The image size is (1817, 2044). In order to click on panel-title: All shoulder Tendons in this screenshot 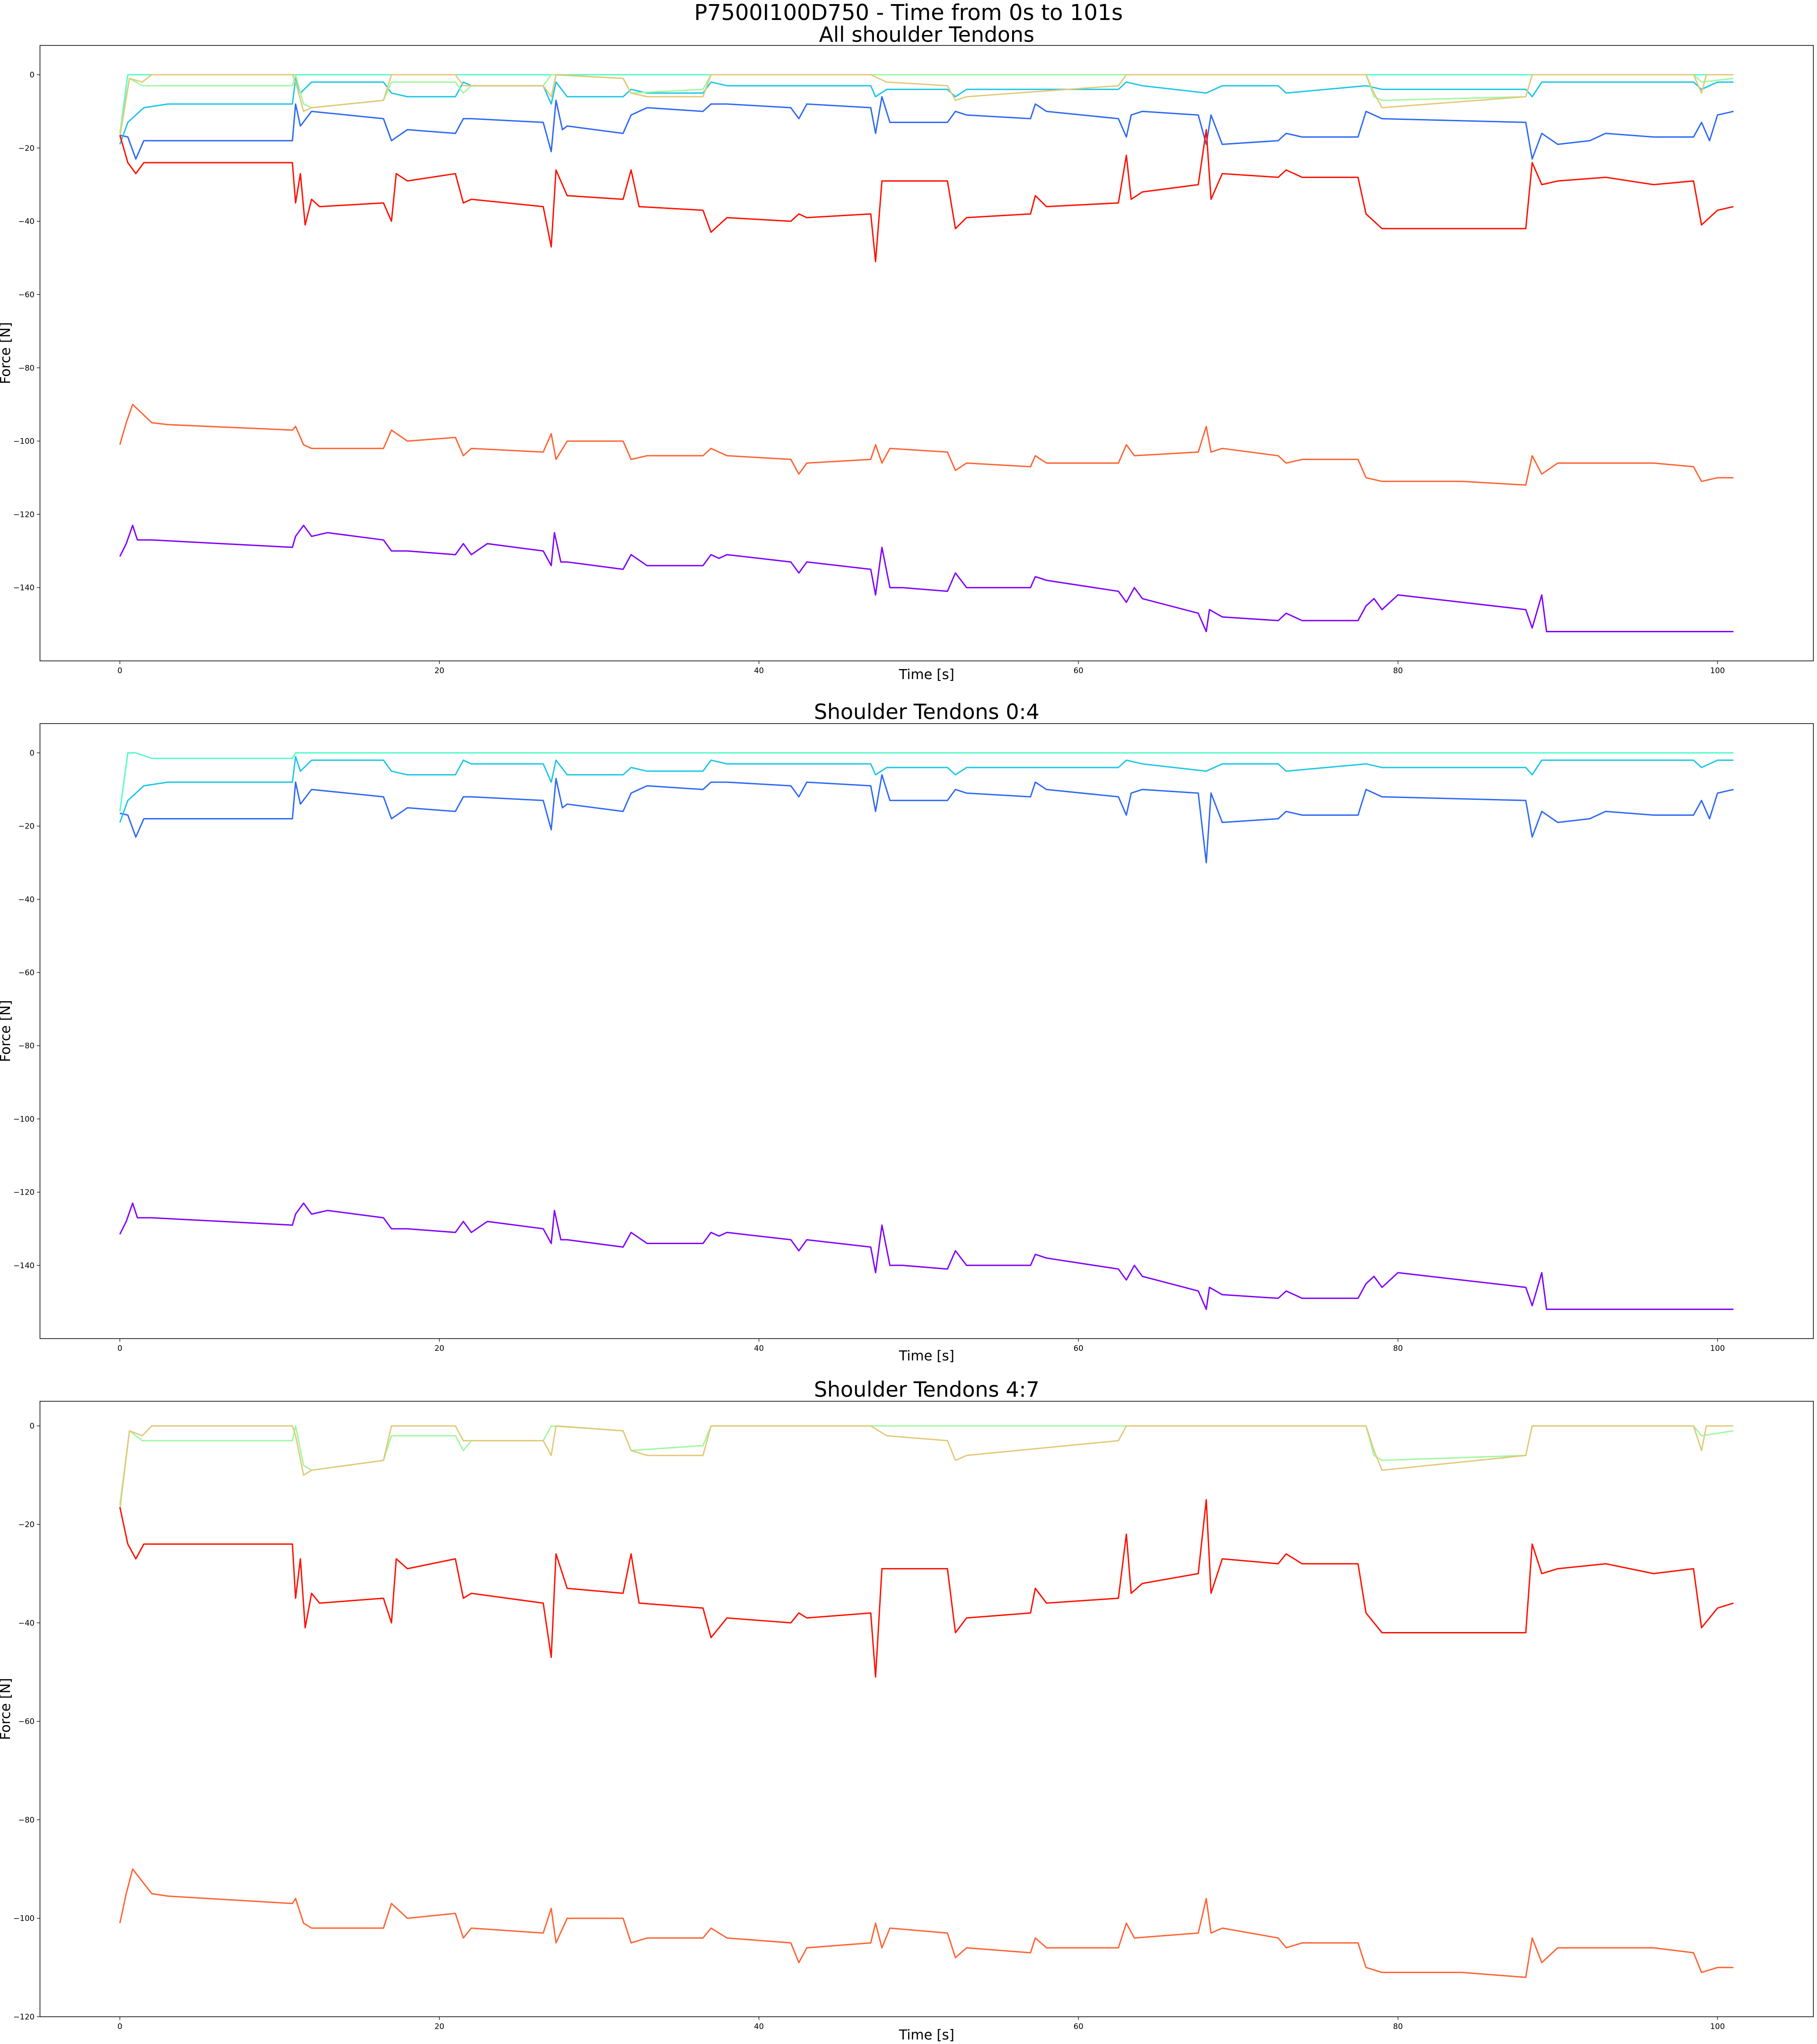, I will do `click(926, 34)`.